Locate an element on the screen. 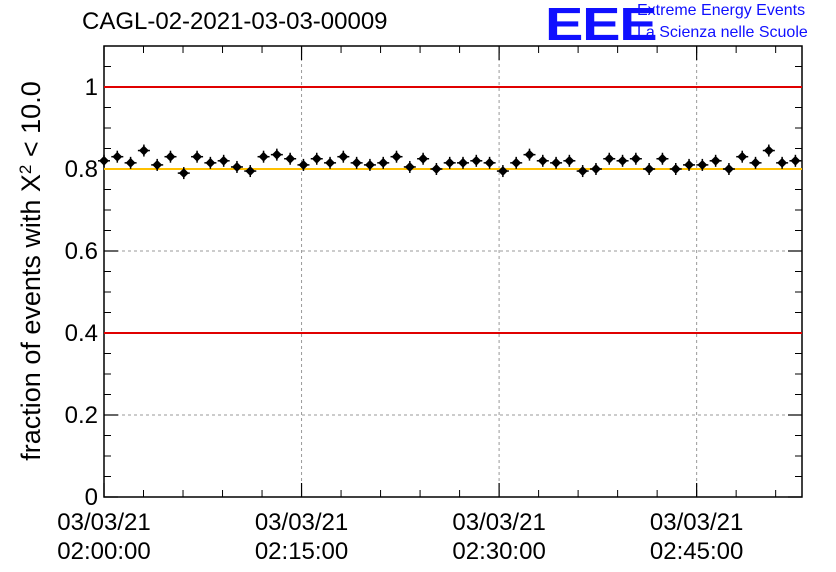 This screenshot has height=572, width=836. y-tick-label: 0.4 is located at coordinates (81, 333).